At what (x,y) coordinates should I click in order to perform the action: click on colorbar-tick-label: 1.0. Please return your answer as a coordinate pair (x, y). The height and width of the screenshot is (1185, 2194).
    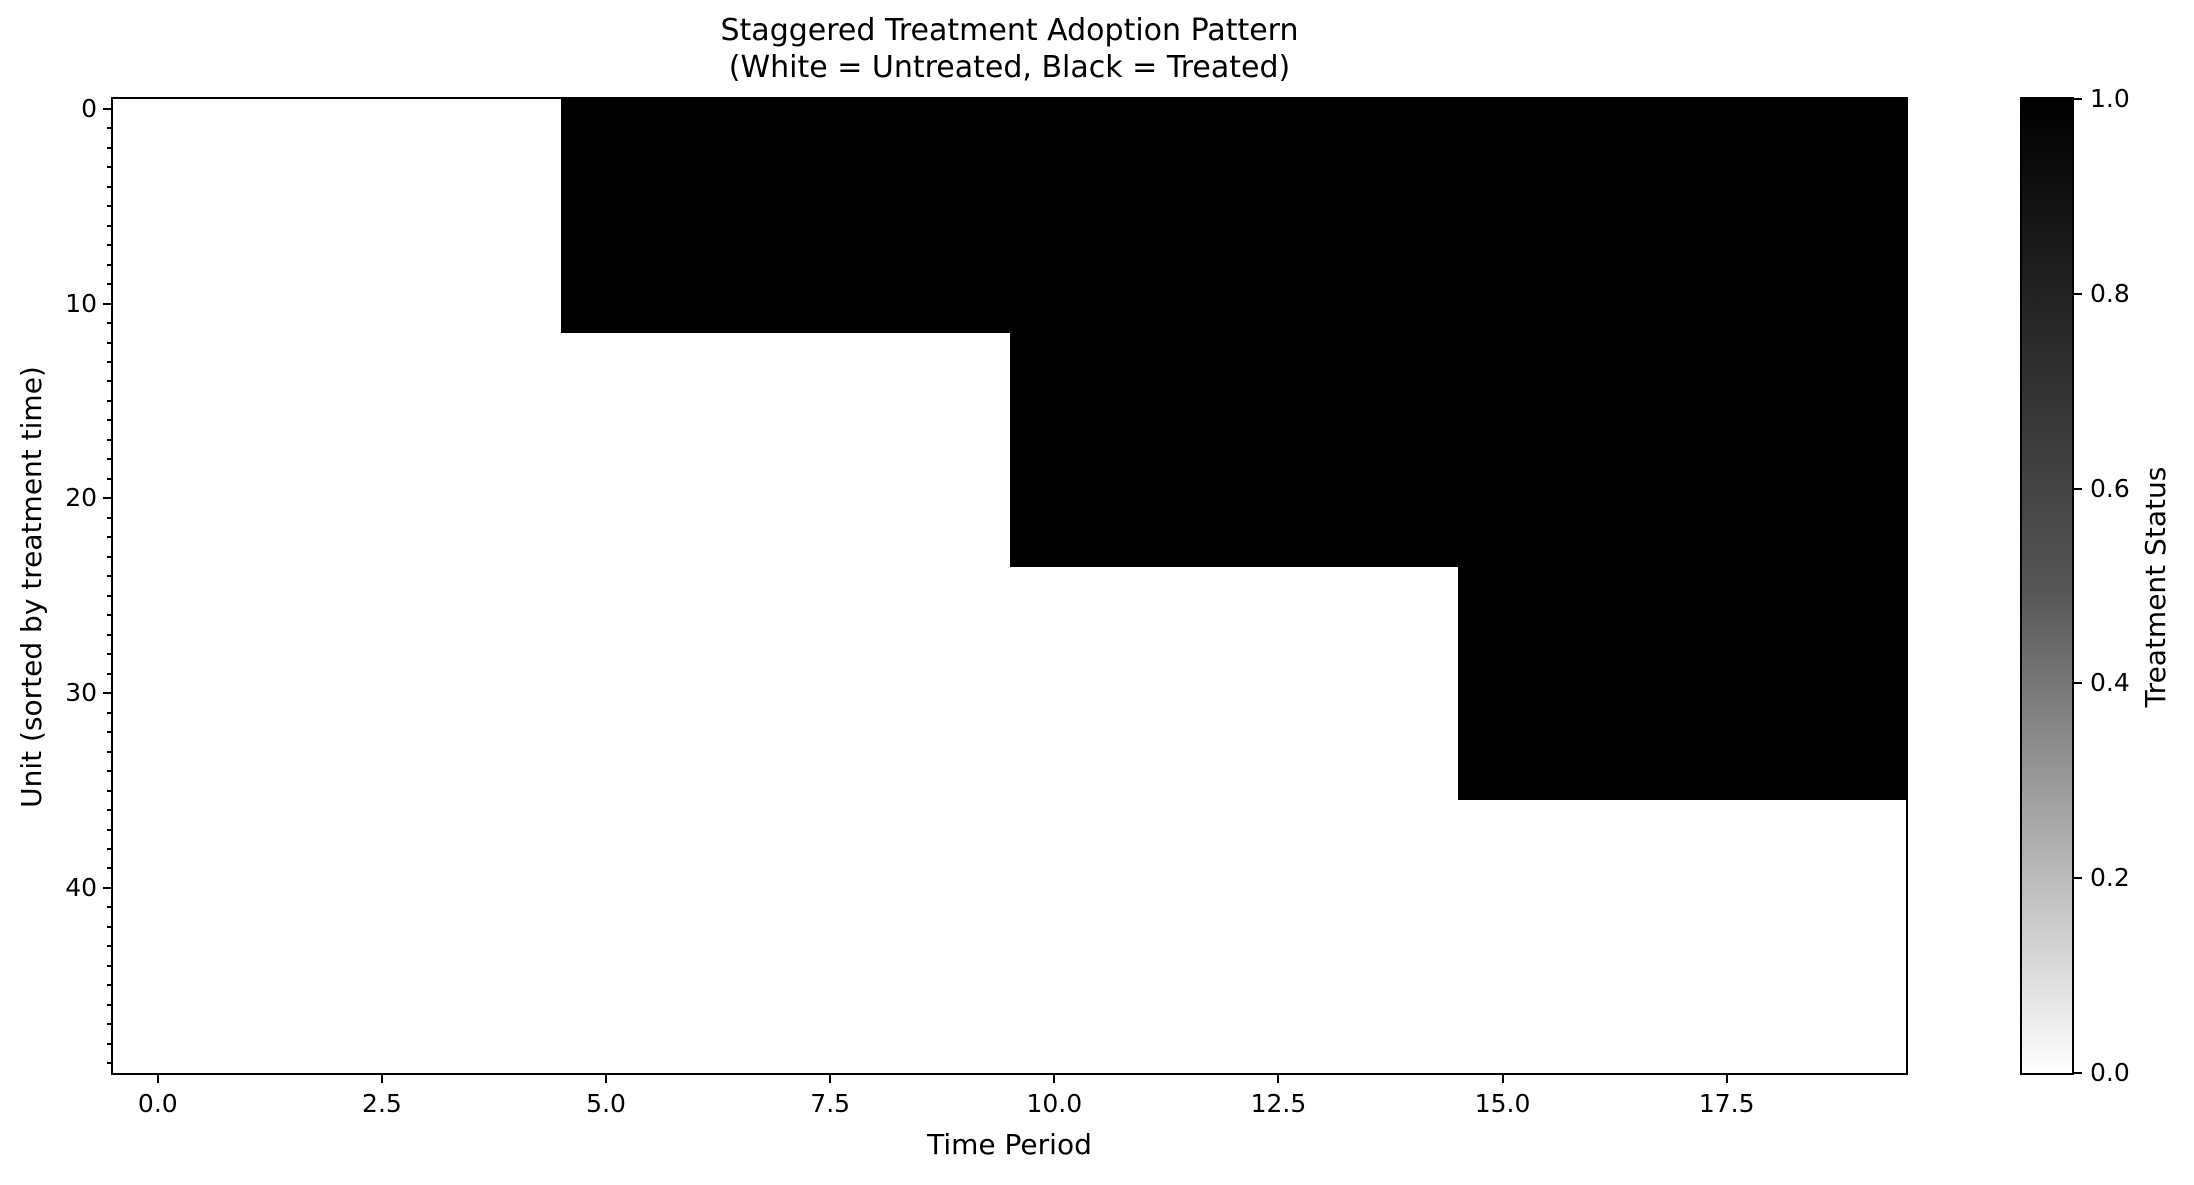
    Looking at the image, I should click on (2110, 98).